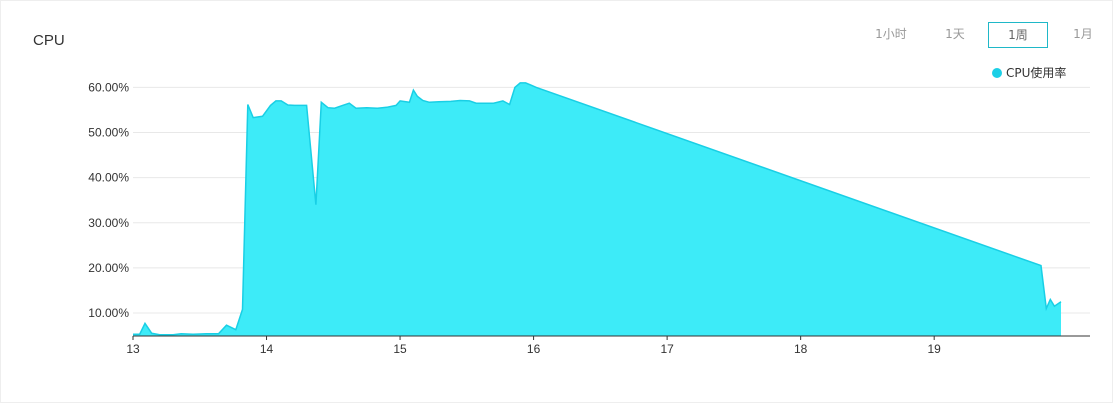 Image resolution: width=1113 pixels, height=403 pixels. I want to click on x-tick-label: 17, so click(667, 349).